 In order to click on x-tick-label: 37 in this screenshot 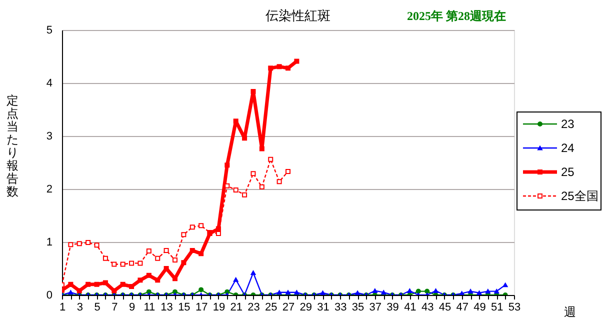, I will do `click(375, 308)`.